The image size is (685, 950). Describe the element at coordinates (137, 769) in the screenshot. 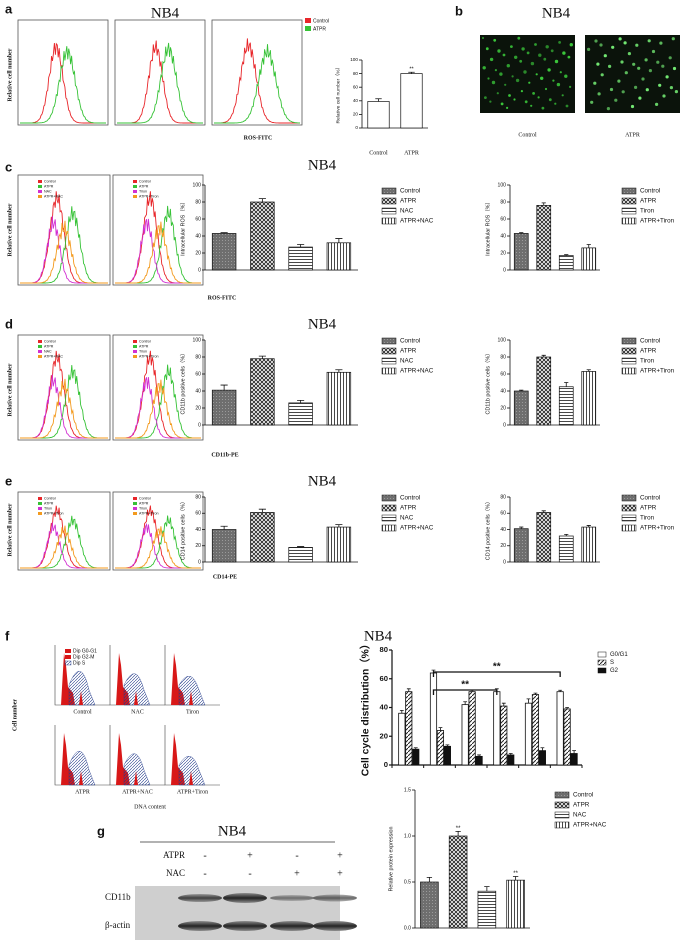

I see `s-phase` at that location.